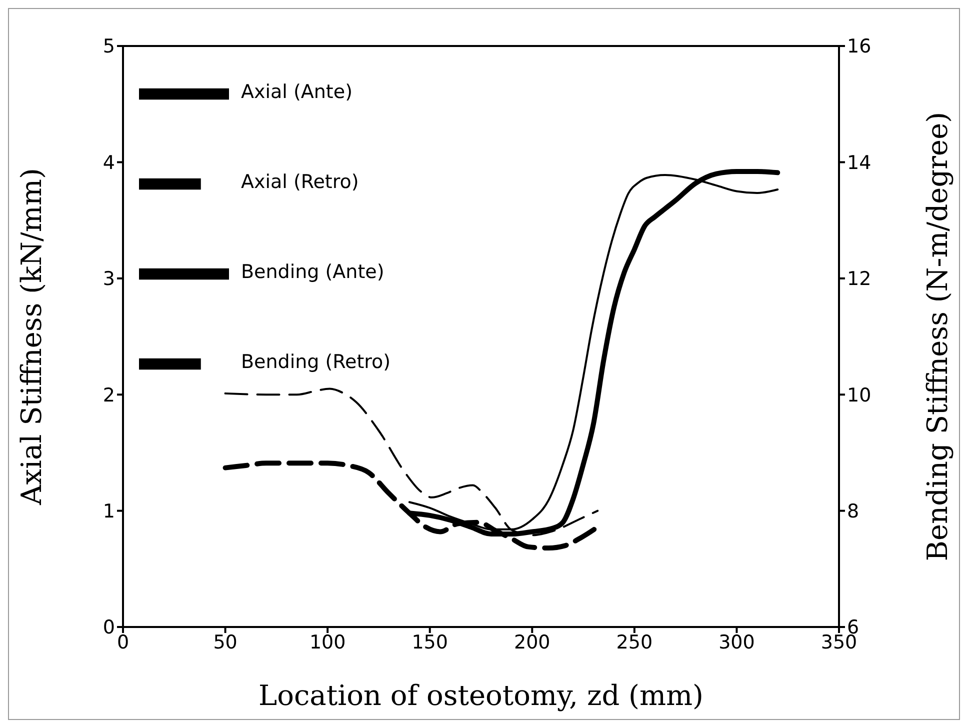  I want to click on y2-axis-title: Bending Stiffness (N-m/degree), so click(937, 337).